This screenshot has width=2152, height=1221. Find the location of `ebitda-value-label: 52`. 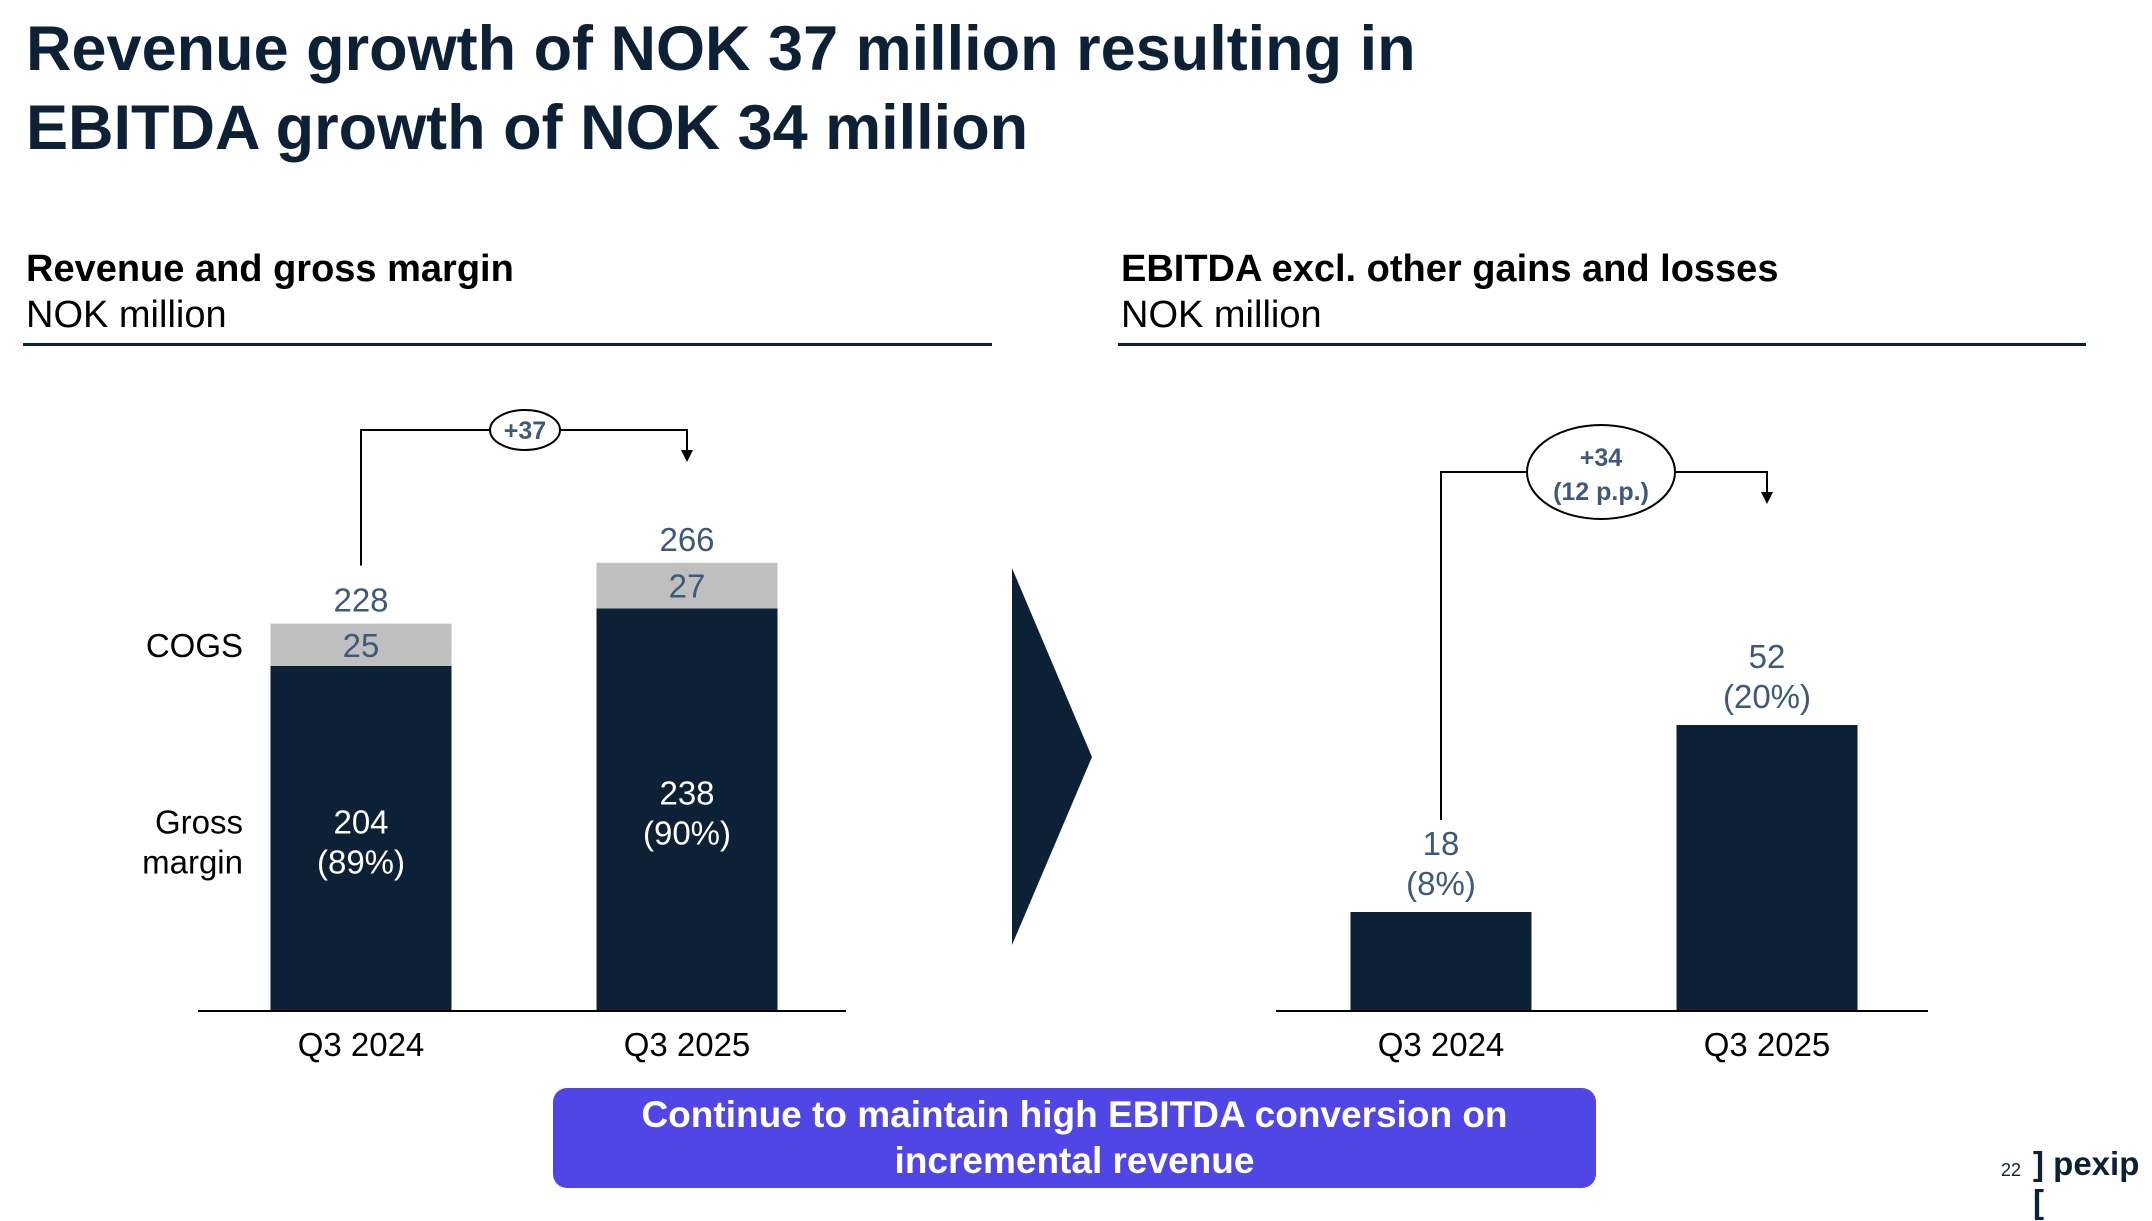

ebitda-value-label: 52 is located at coordinates (1767, 656).